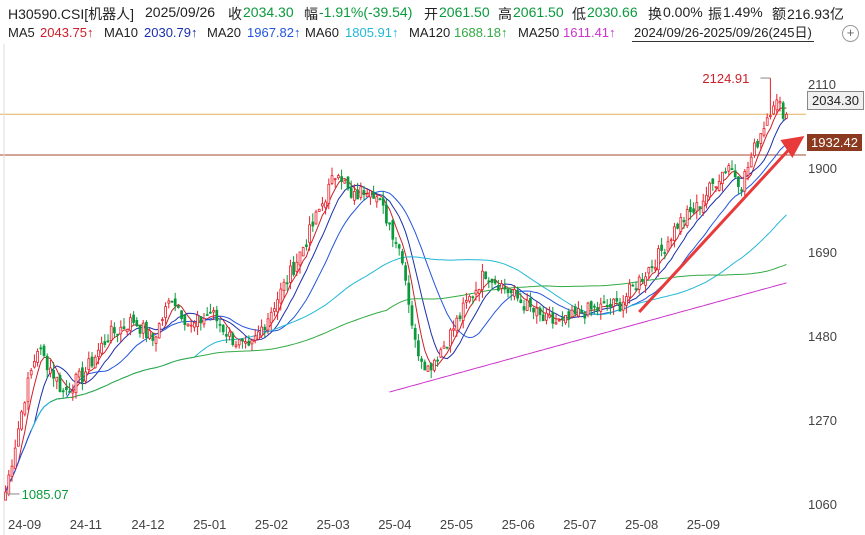  I want to click on x-tick-label: 25-03, so click(333, 524).